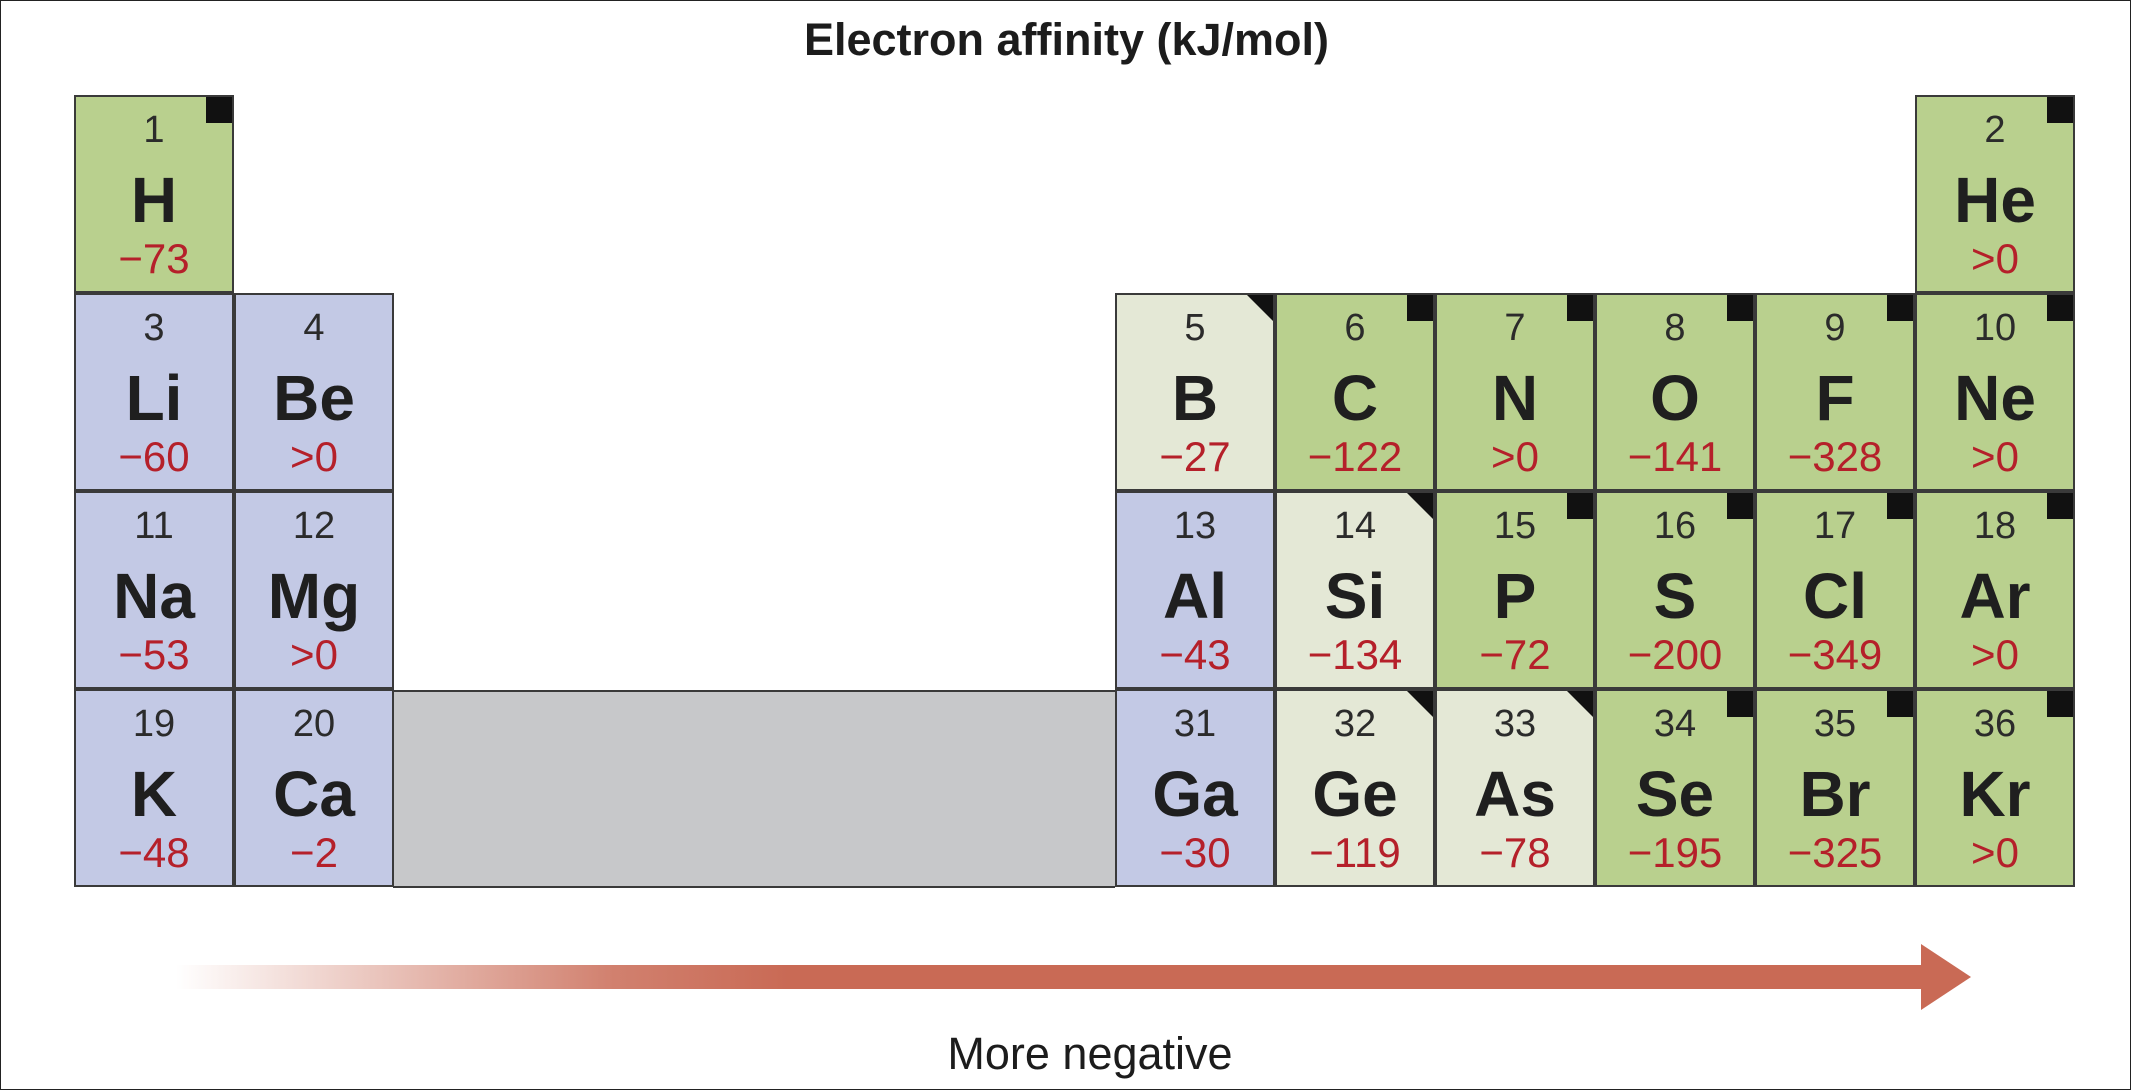 The width and height of the screenshot is (2133, 1092). I want to click on element-cell-ca: 20 Ca −2, so click(314, 788).